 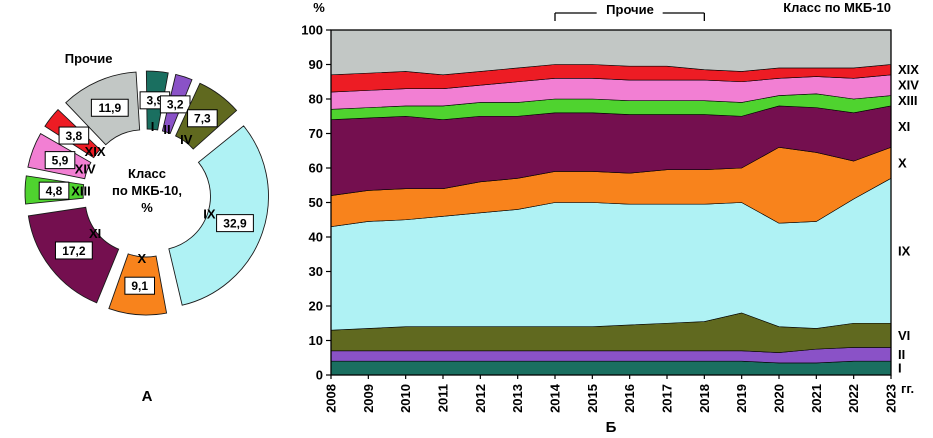 What do you see at coordinates (555, 398) in the screenshot?
I see `x-tick-label: 2014` at bounding box center [555, 398].